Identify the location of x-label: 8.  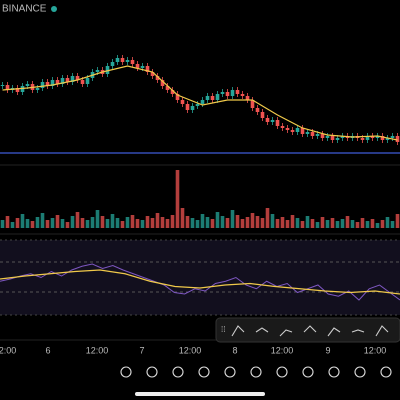
(234, 350).